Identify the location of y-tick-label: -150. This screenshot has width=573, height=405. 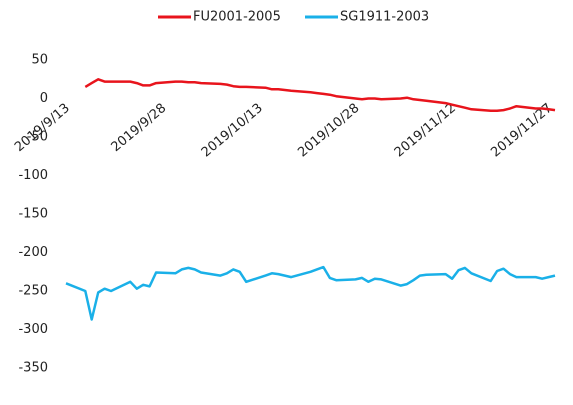
(33, 214).